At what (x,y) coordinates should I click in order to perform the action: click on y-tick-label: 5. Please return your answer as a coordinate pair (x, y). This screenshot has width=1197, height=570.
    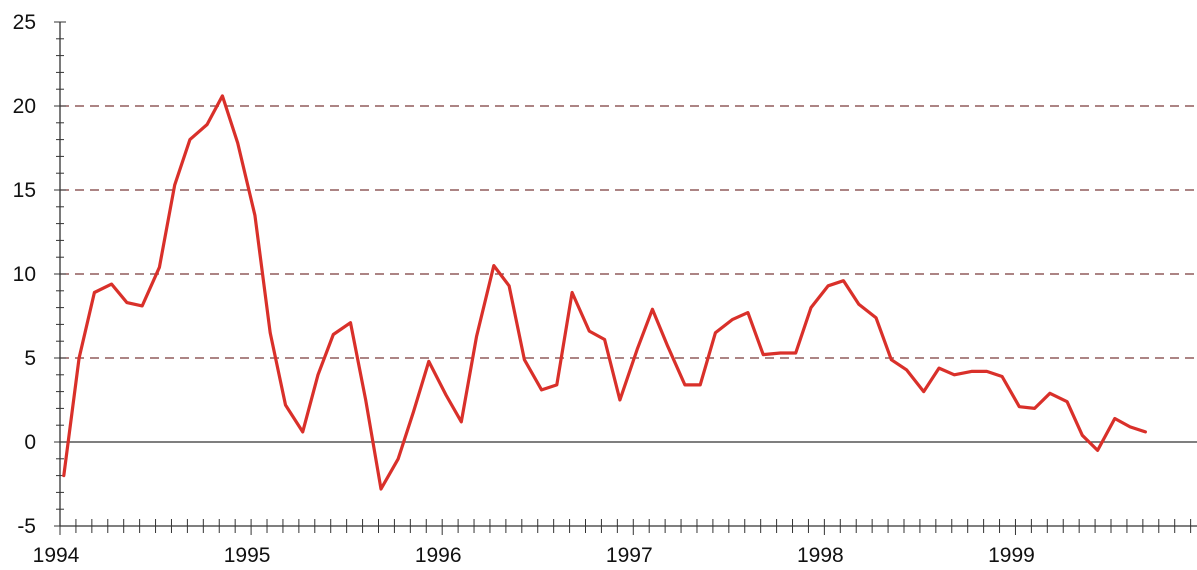
    Looking at the image, I should click on (30, 358).